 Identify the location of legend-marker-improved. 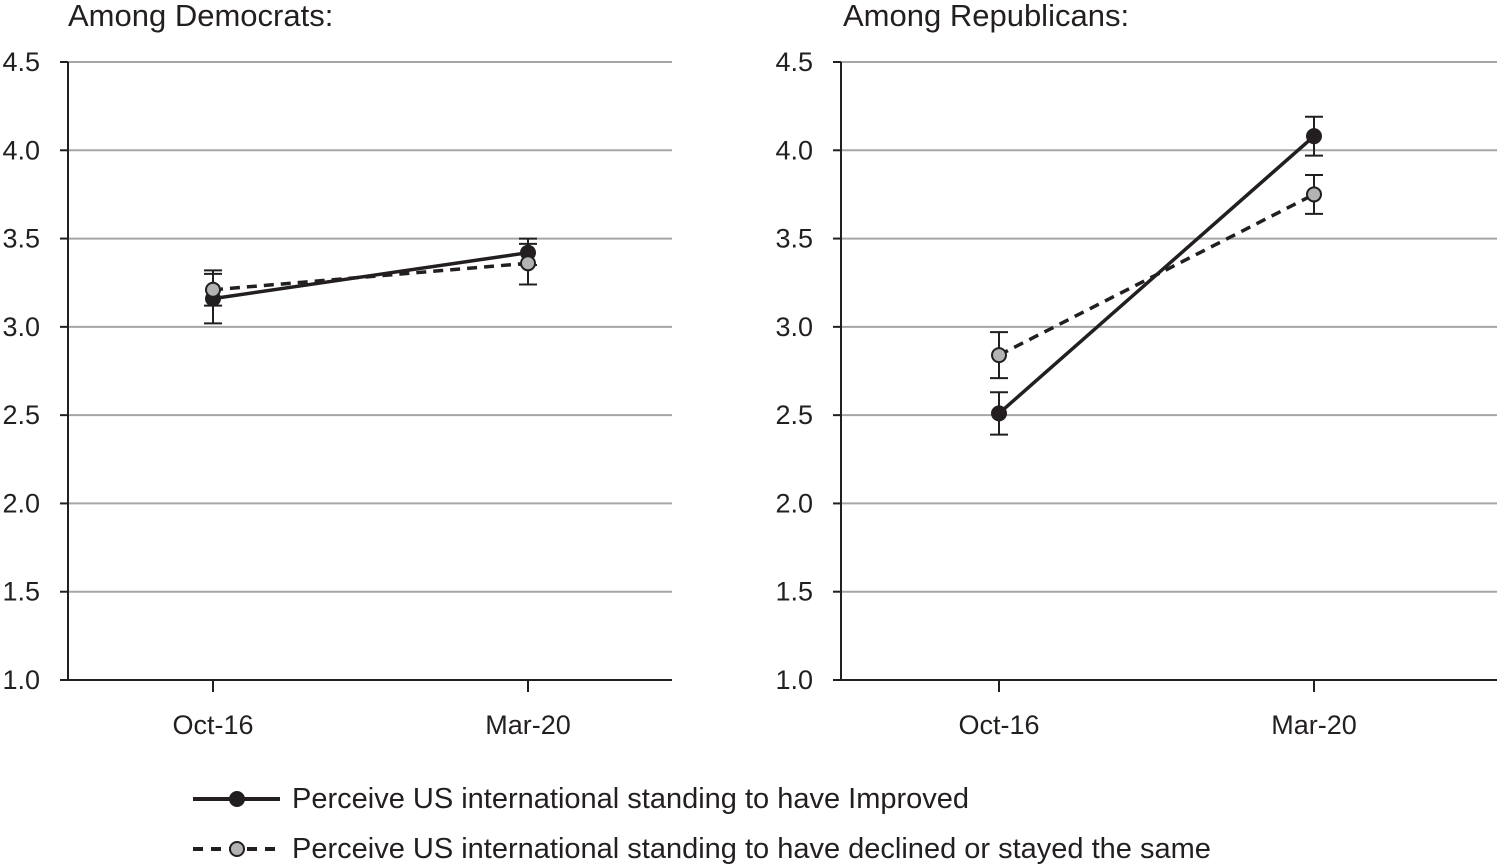
(237, 799).